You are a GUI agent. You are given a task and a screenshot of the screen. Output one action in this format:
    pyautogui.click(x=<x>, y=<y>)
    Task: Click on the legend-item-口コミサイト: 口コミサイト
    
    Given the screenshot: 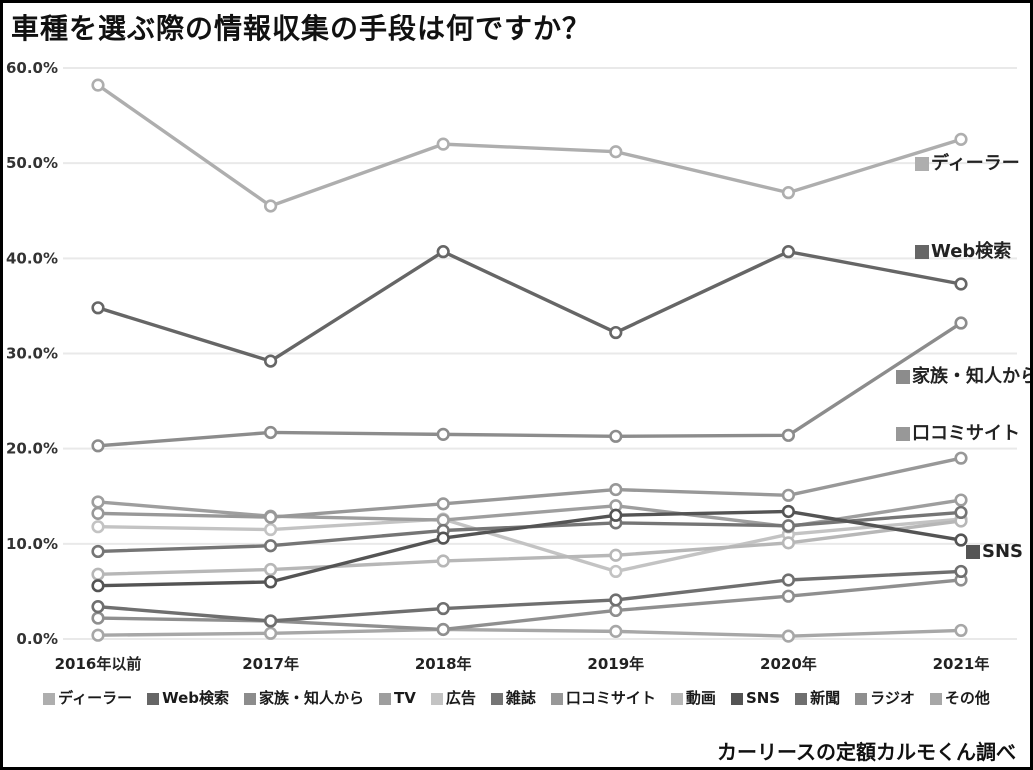 What is the action you would take?
    pyautogui.click(x=603, y=698)
    